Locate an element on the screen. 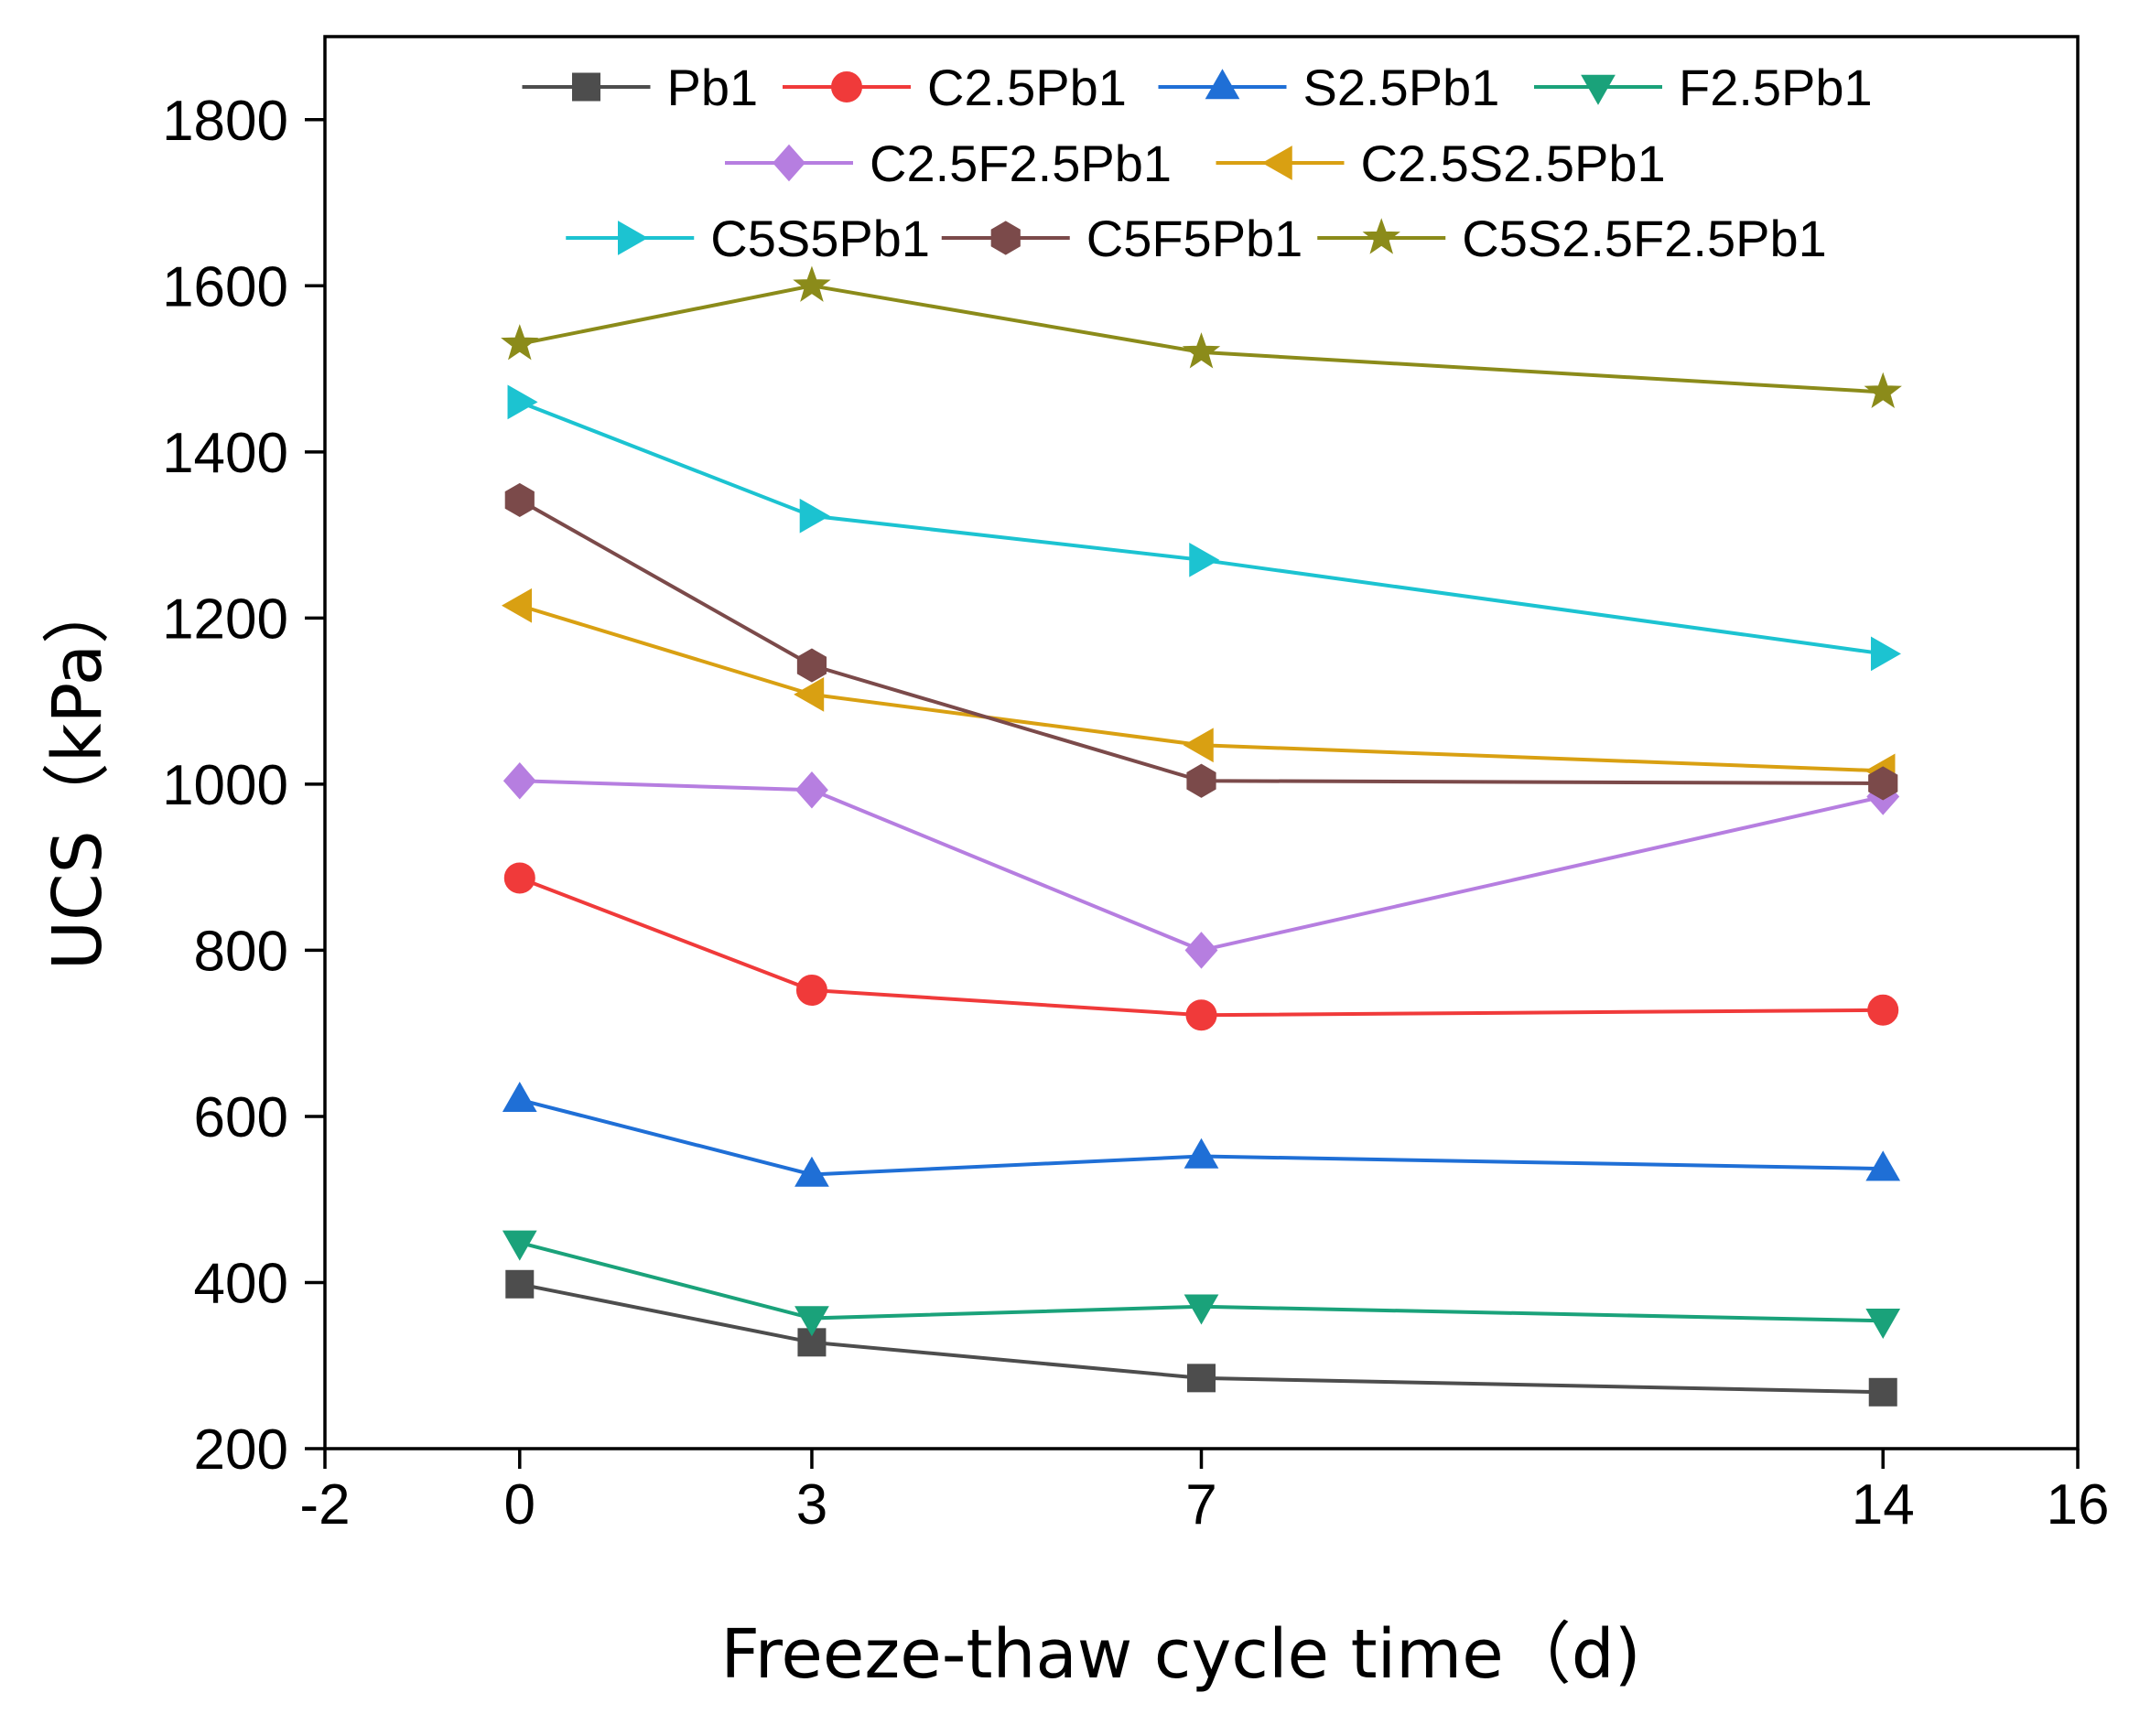 The height and width of the screenshot is (1736, 2140). legend-label: C2.5Pb1 is located at coordinates (1027, 88).